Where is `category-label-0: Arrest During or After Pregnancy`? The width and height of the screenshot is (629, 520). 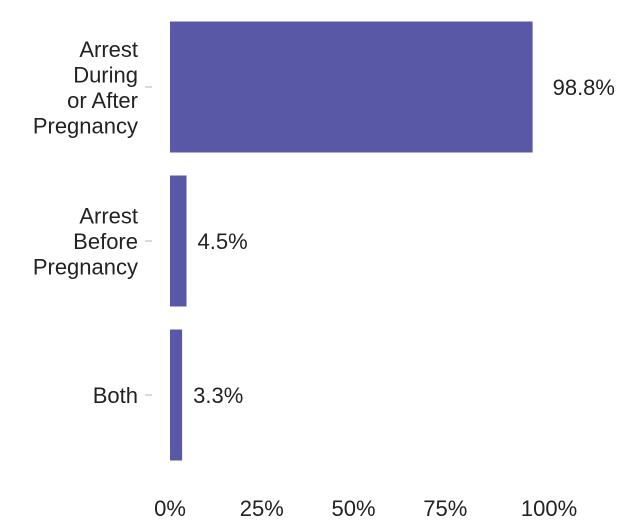 category-label-0: Arrest During or After Pregnancy is located at coordinates (85, 88).